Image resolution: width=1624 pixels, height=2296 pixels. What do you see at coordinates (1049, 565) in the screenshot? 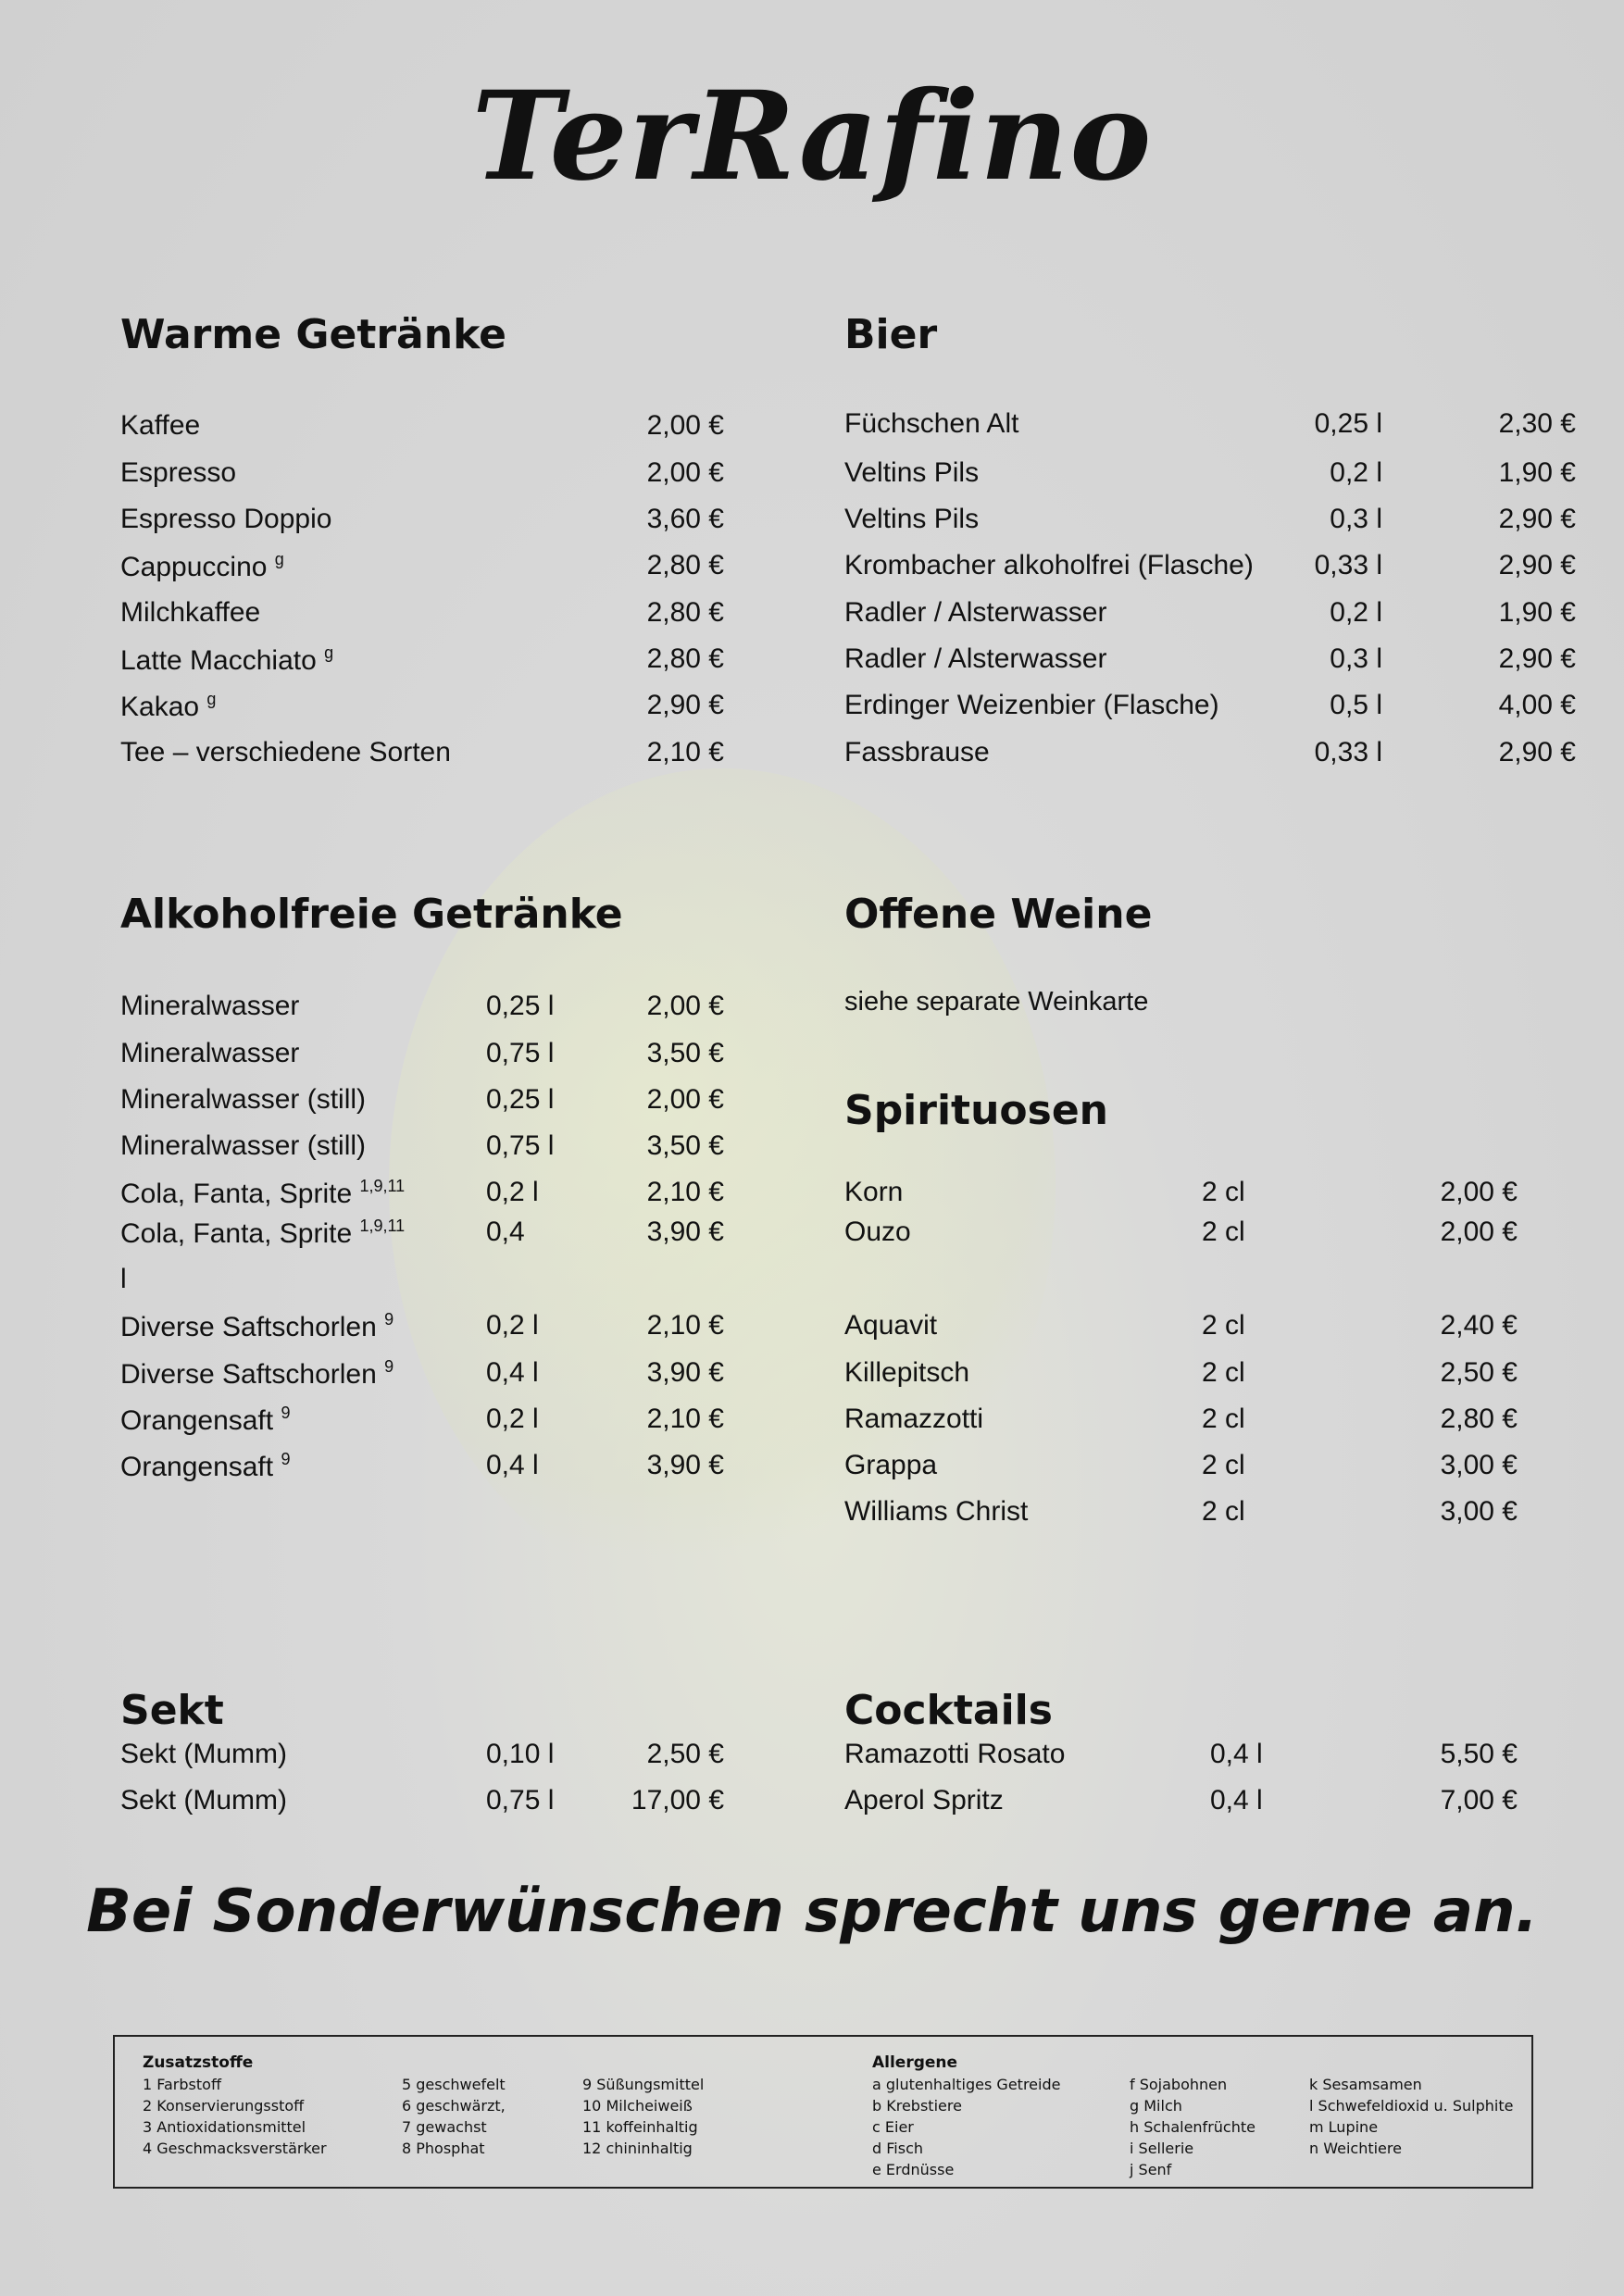
I see `item-name-text: Krombacher alkoholfrei (Flasche)` at bounding box center [1049, 565].